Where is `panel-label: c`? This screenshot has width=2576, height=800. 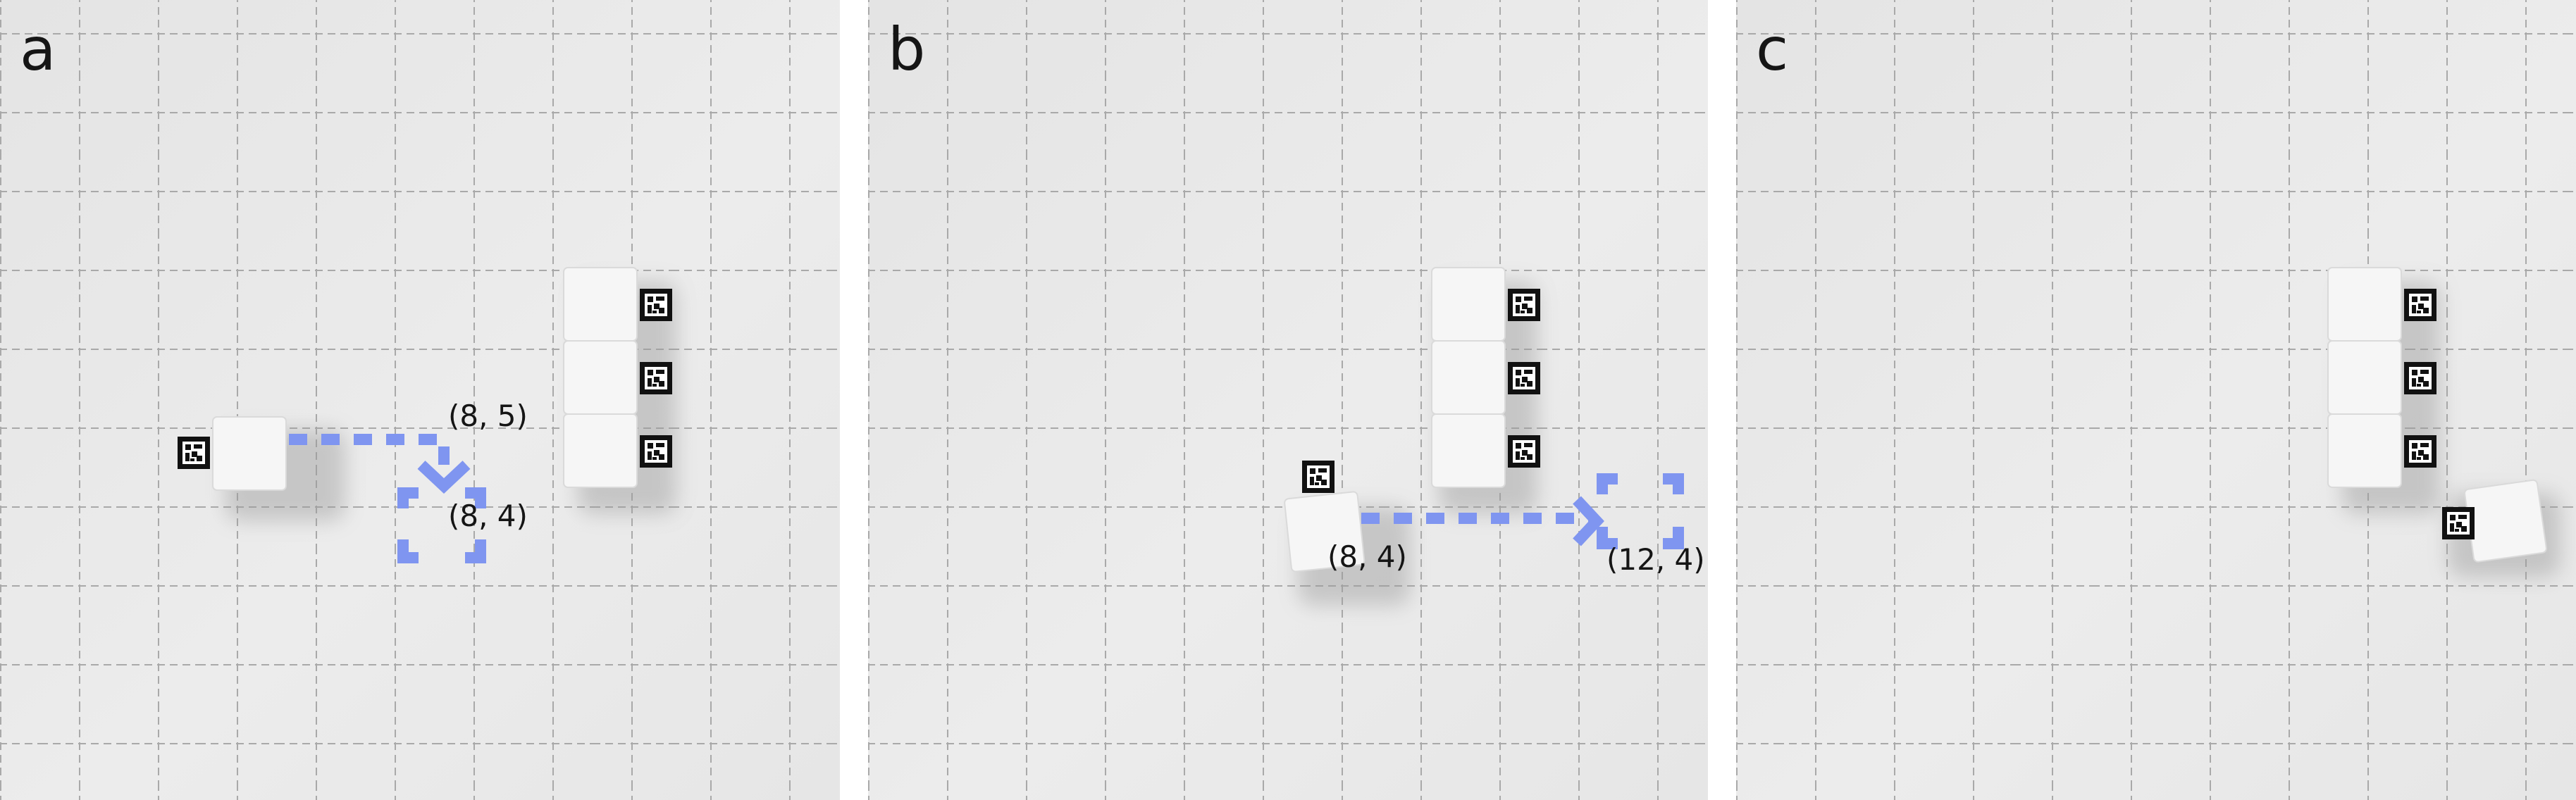
panel-label: c is located at coordinates (1772, 49).